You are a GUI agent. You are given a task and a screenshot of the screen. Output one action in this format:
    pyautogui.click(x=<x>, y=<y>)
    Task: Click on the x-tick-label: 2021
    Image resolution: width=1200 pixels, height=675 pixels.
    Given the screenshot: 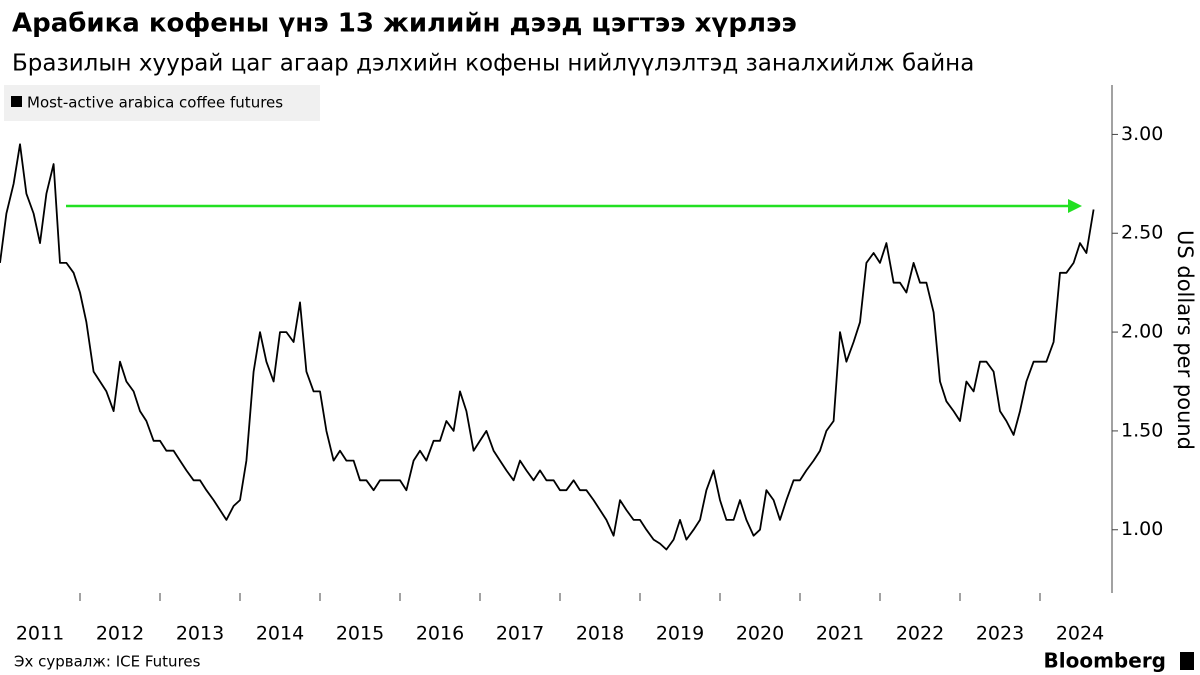 What is the action you would take?
    pyautogui.click(x=840, y=634)
    